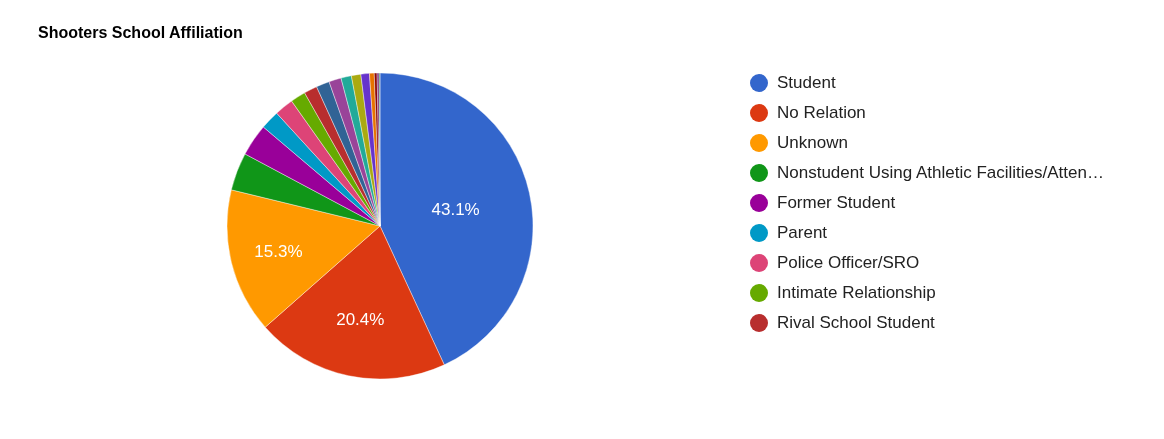 This screenshot has width=1164, height=439. What do you see at coordinates (360, 320) in the screenshot?
I see `data-label: 20.4%` at bounding box center [360, 320].